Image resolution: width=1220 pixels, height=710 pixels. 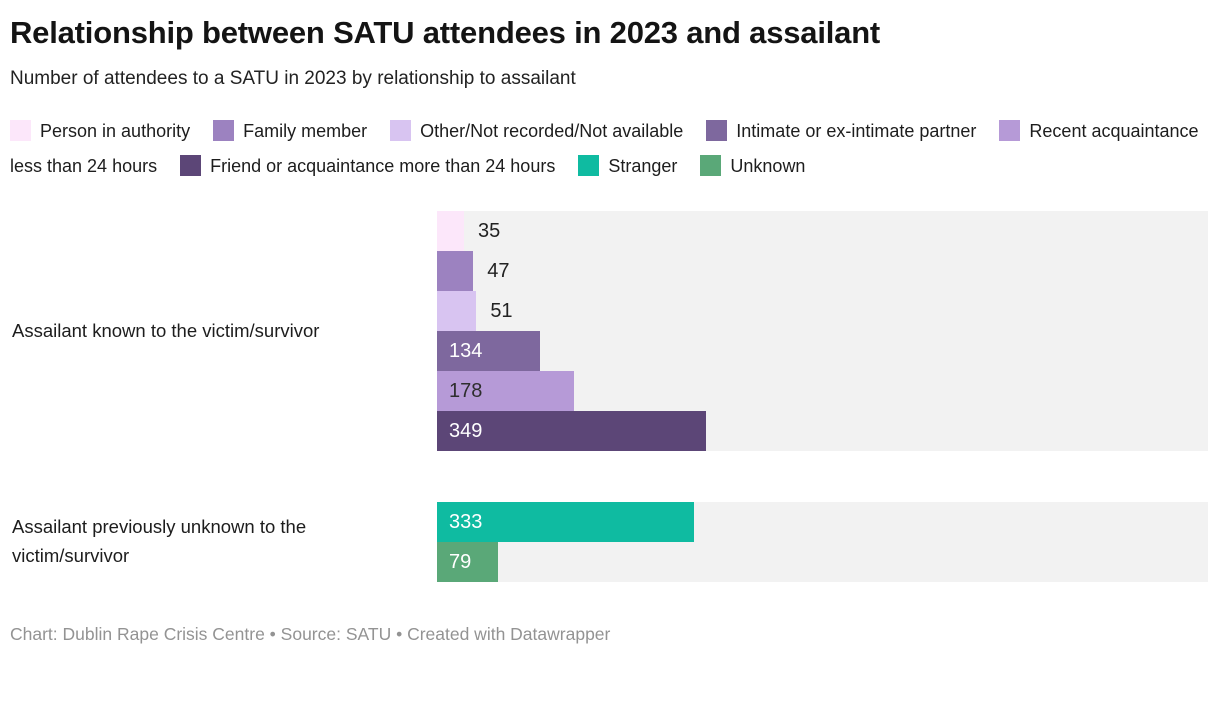 What do you see at coordinates (466, 350) in the screenshot?
I see `bar-value-label: 134` at bounding box center [466, 350].